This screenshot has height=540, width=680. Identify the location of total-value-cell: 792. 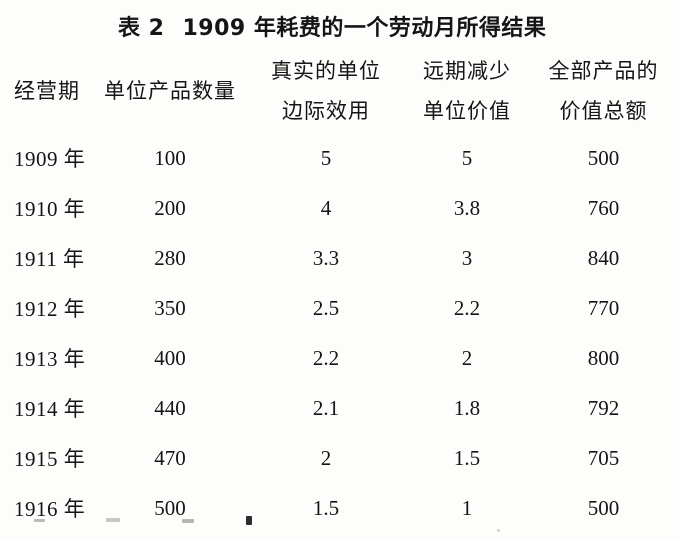
(603, 407).